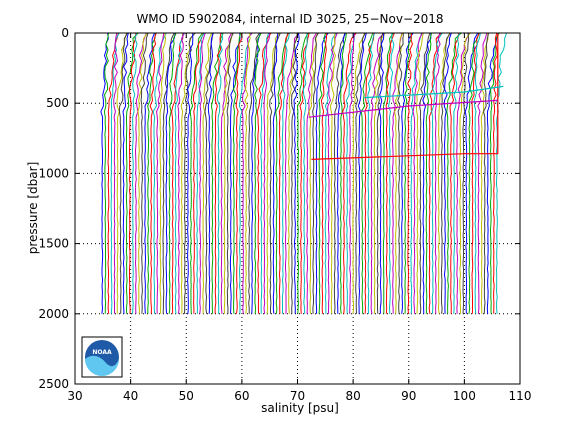 The image size is (576, 432). I want to click on x-axis-label: salinity [psu], so click(300, 408).